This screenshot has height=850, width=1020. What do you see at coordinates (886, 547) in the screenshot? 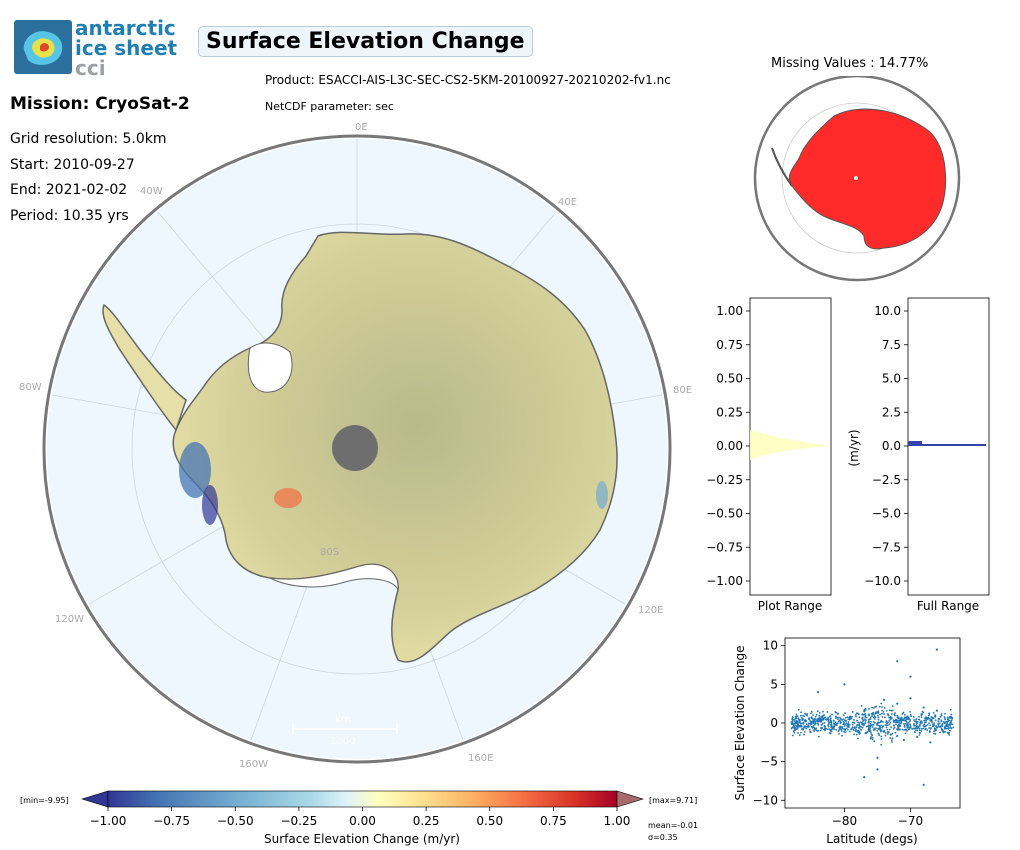
I see `ytick-label: −7.5` at bounding box center [886, 547].